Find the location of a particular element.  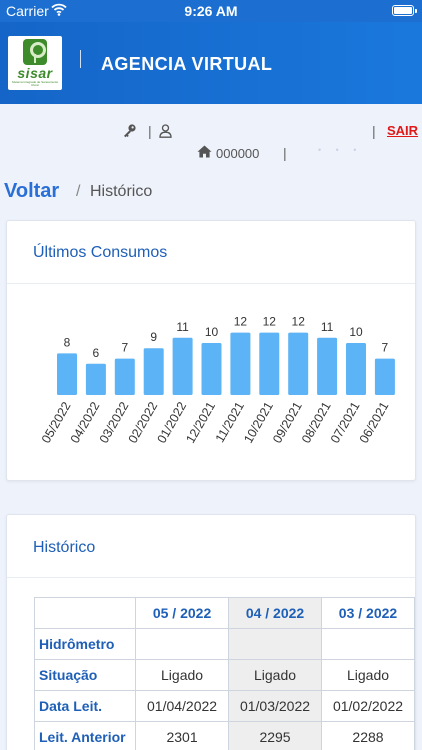

home-icon is located at coordinates (204, 154).